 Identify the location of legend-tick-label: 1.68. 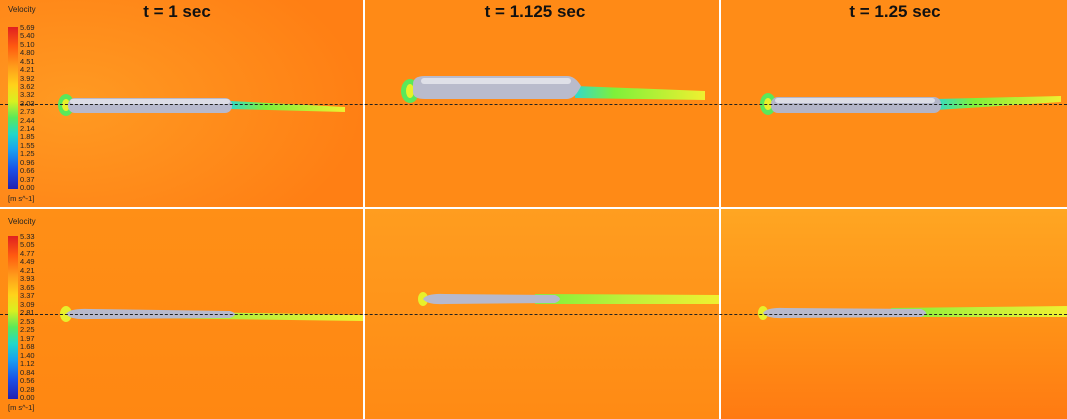
(27, 347).